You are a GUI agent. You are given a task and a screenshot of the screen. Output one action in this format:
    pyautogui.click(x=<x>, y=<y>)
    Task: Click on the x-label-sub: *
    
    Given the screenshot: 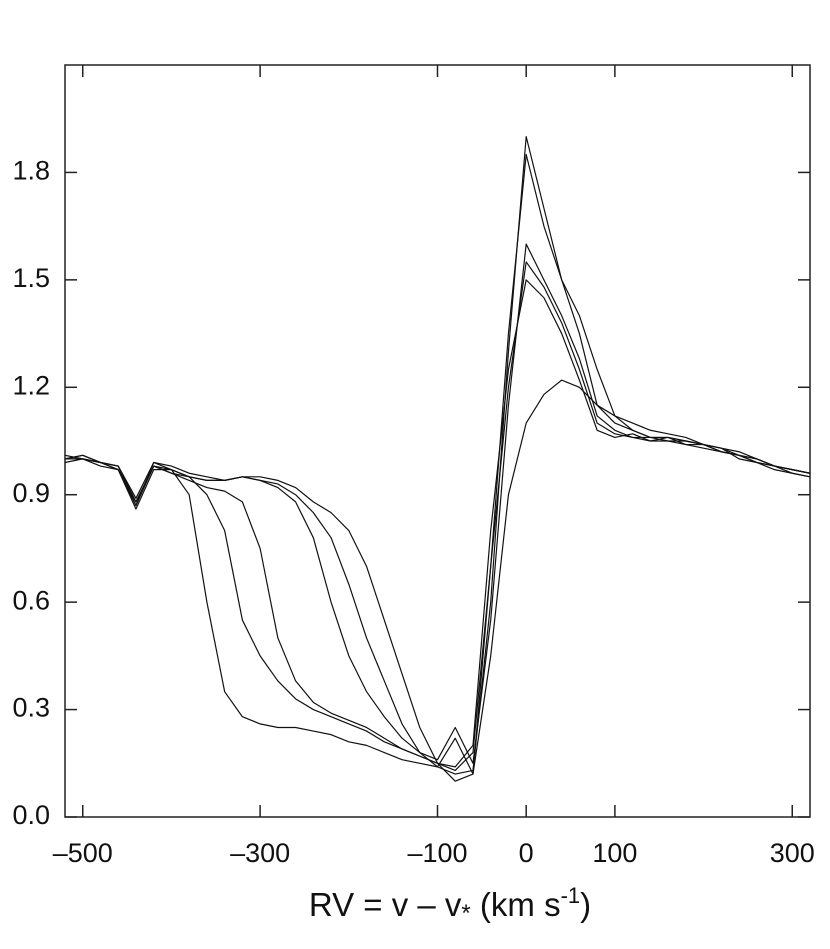 What is the action you would take?
    pyautogui.click(x=465, y=913)
    